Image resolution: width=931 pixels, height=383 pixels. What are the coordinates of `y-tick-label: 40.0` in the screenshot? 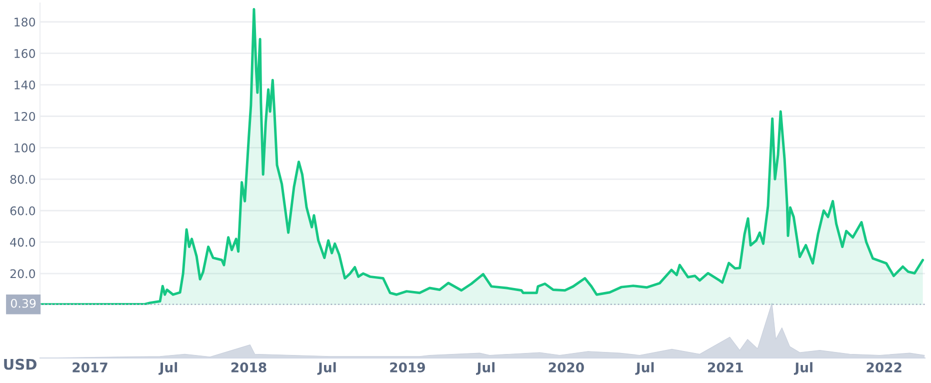 It's located at (23, 242).